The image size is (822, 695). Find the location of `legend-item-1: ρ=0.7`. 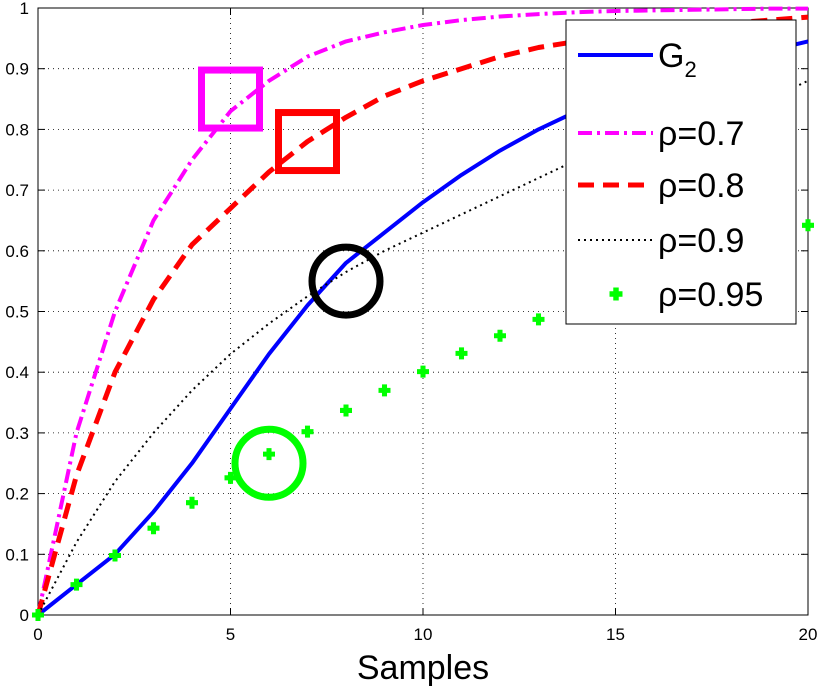

legend-item-1: ρ=0.7 is located at coordinates (661, 134).